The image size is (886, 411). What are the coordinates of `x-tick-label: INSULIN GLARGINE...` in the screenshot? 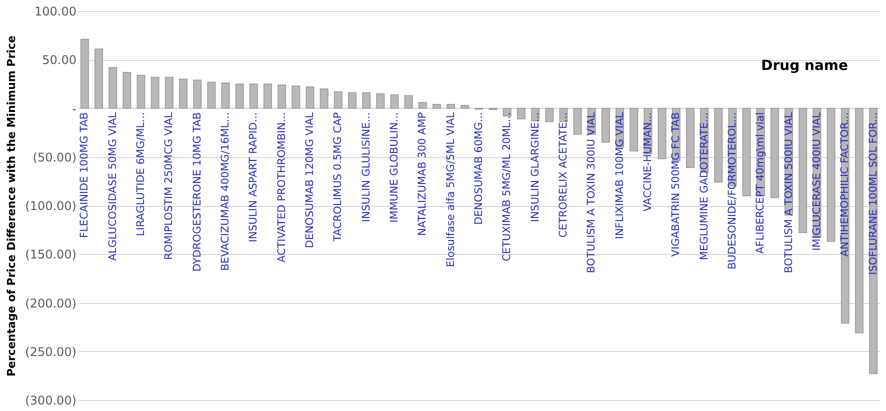 It's located at (535, 167).